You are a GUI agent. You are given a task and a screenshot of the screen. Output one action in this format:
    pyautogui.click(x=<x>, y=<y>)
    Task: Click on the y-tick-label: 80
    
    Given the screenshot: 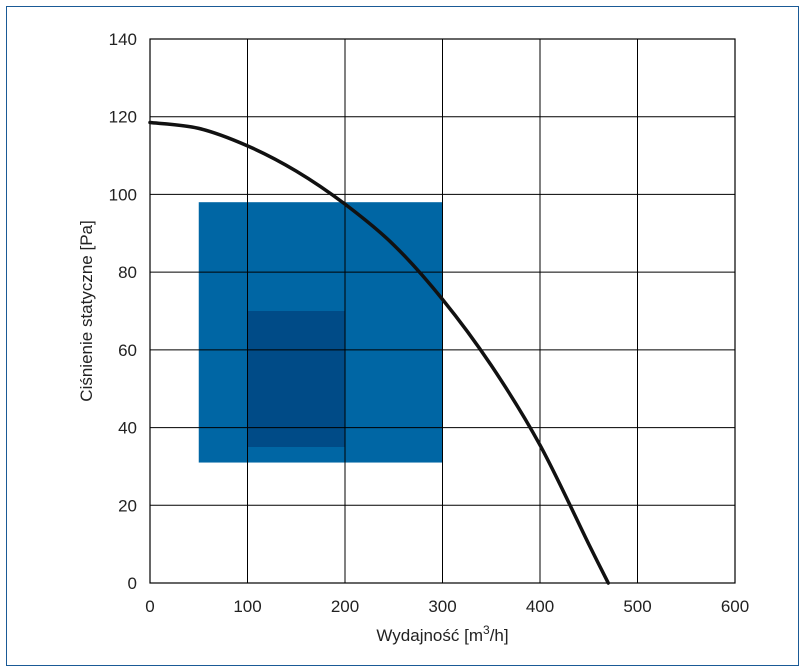 What is the action you would take?
    pyautogui.click(x=127, y=272)
    